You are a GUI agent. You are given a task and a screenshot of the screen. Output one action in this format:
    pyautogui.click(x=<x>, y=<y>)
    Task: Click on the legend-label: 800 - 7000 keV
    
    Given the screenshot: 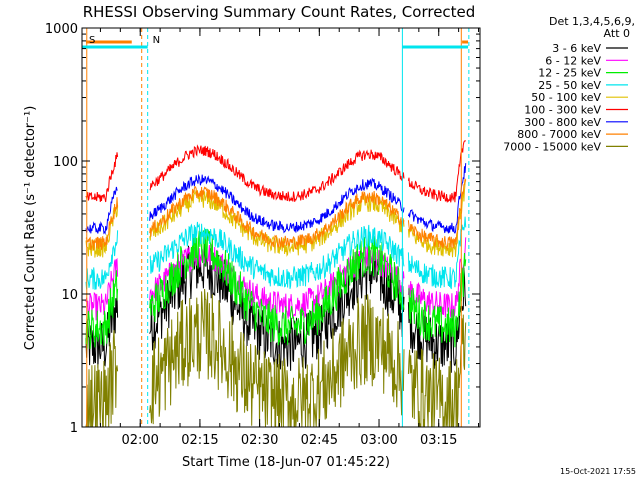 What is the action you would take?
    pyautogui.click(x=559, y=134)
    